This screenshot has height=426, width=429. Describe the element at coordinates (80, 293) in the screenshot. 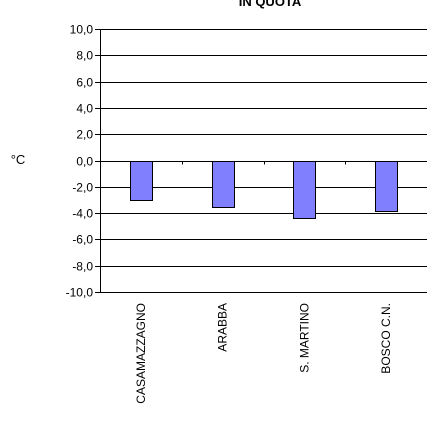

I see `y-tick-label: -10,0` at that location.